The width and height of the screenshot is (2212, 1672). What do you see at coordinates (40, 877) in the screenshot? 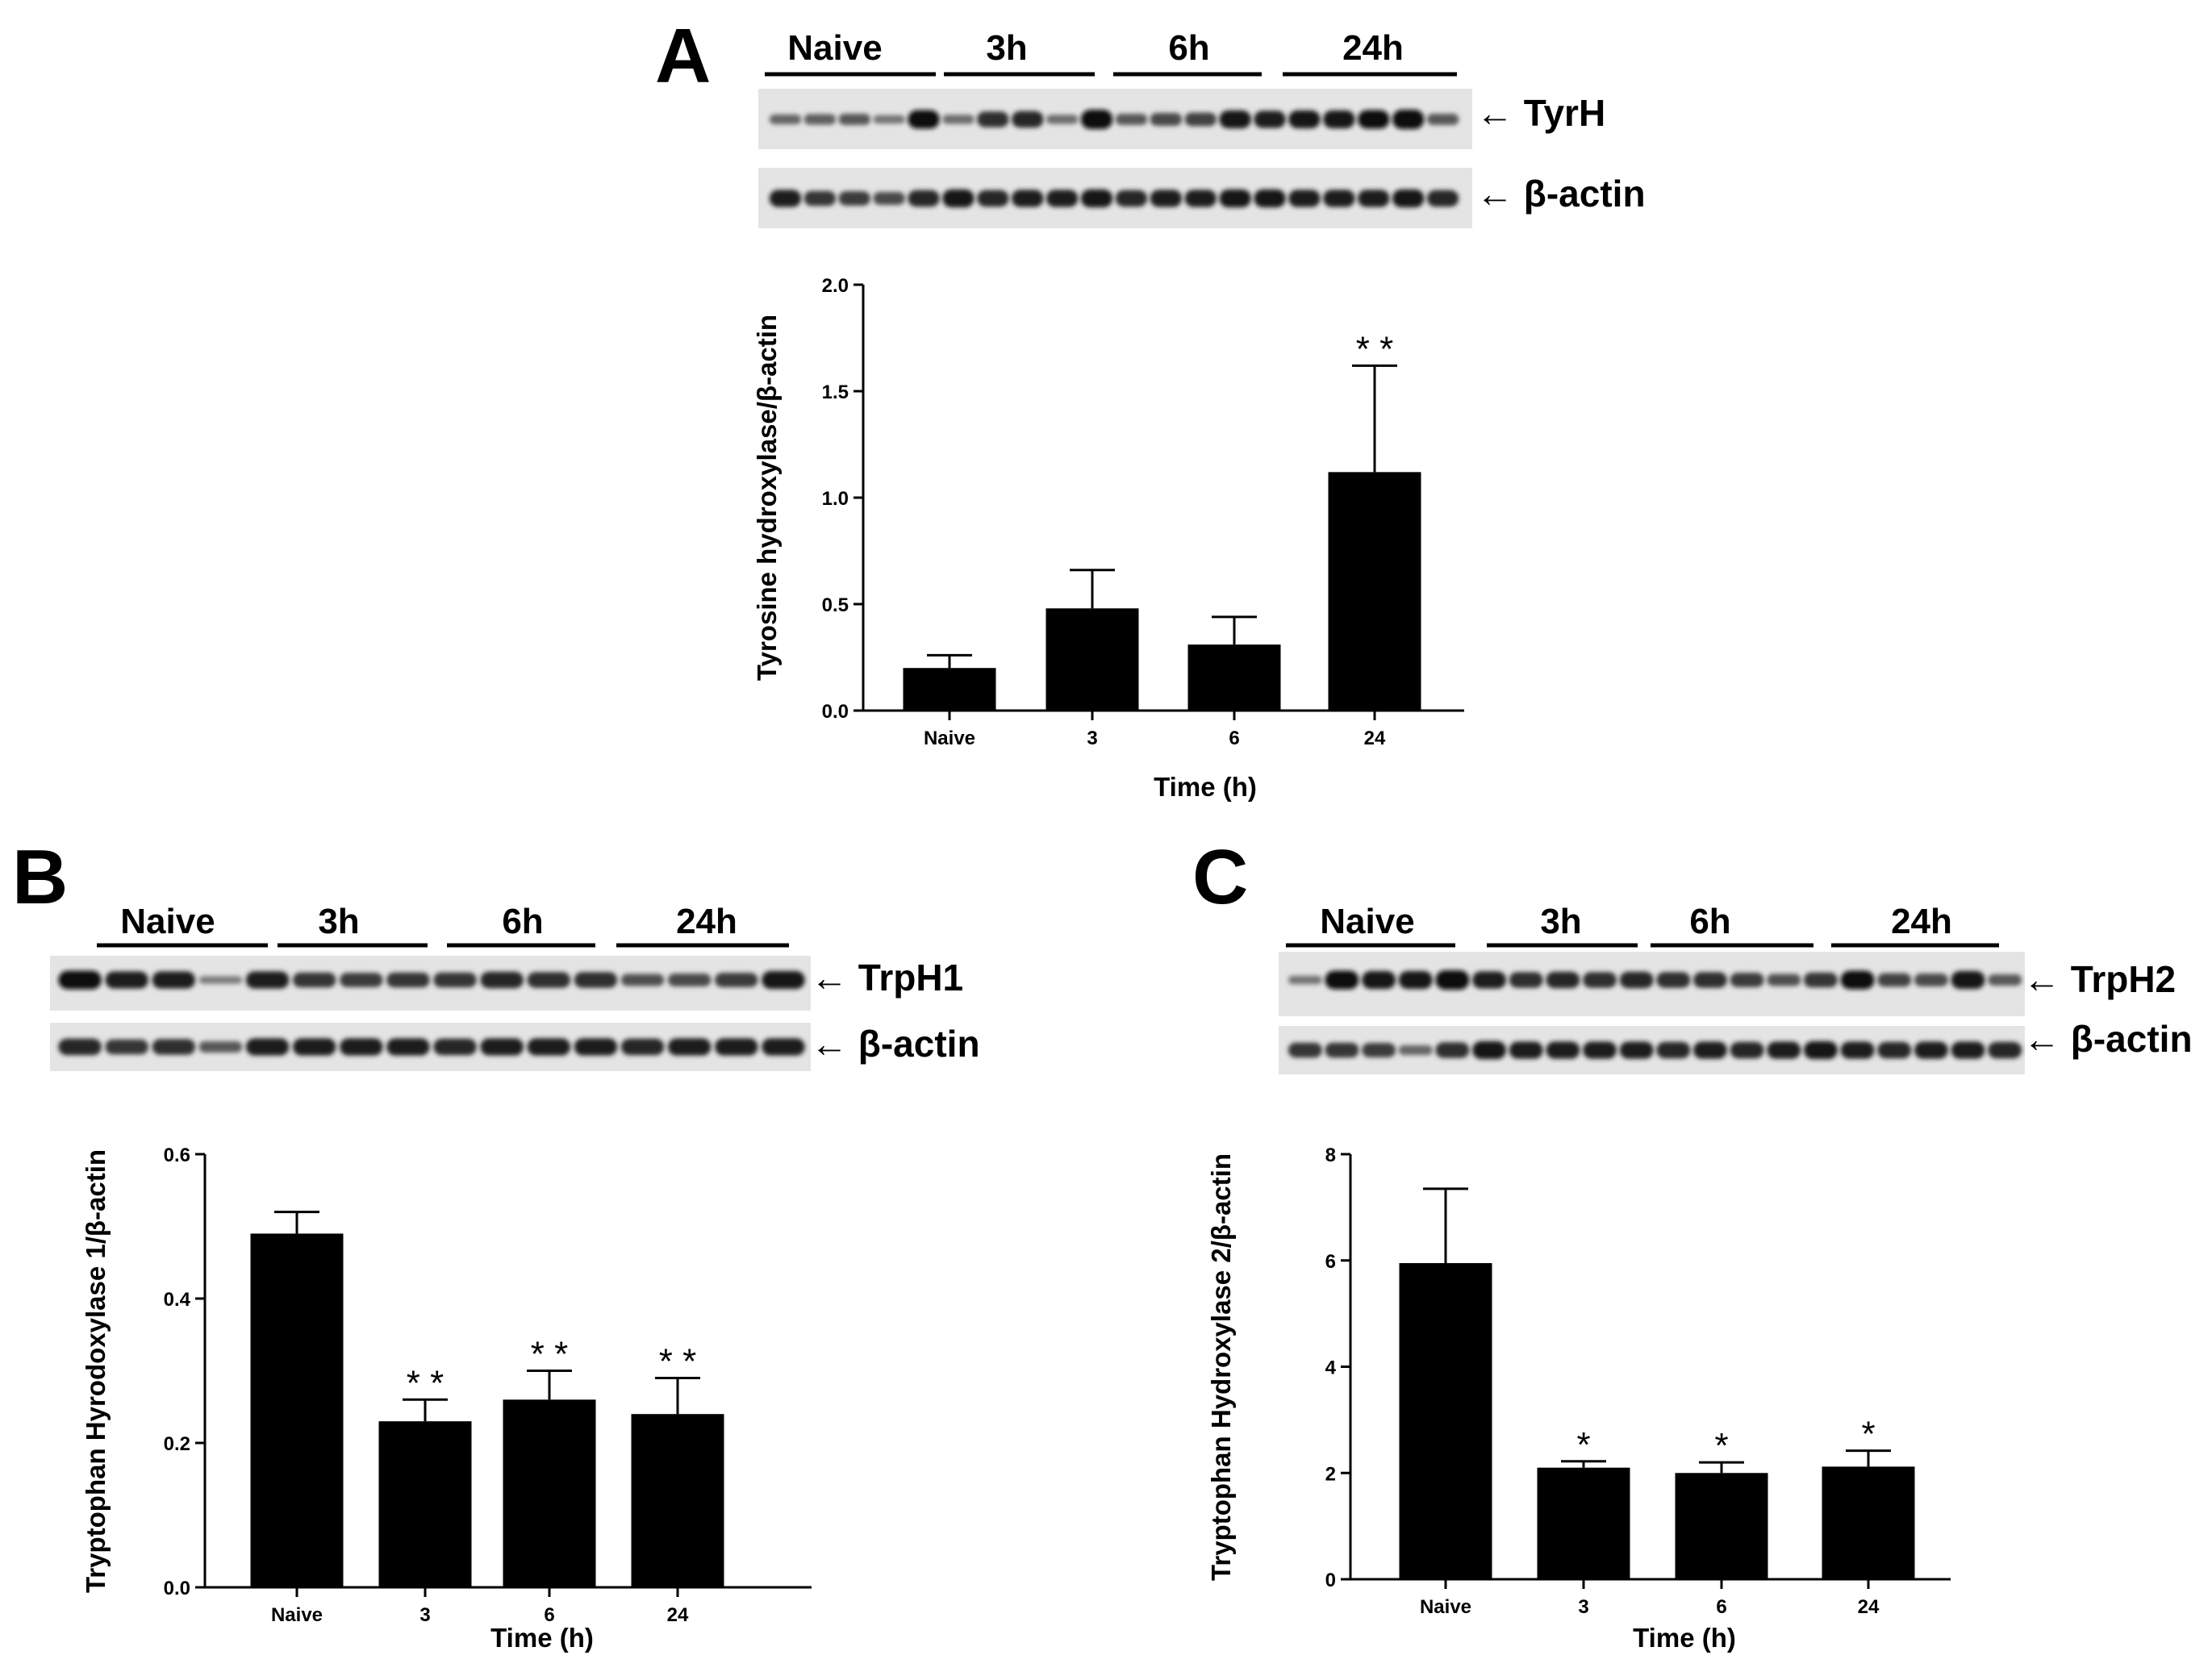
I see `panel-letter-b: B` at bounding box center [40, 877].